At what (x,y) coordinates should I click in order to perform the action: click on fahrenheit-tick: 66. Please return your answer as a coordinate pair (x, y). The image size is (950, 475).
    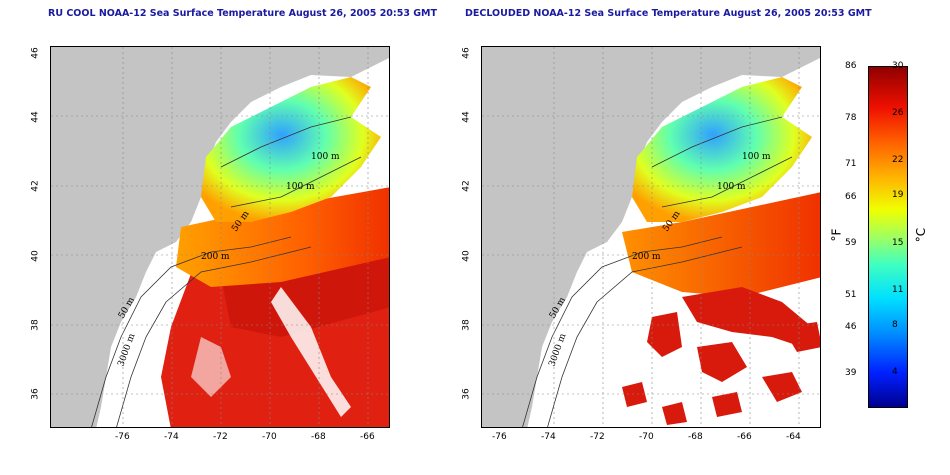
    Looking at the image, I should click on (851, 197).